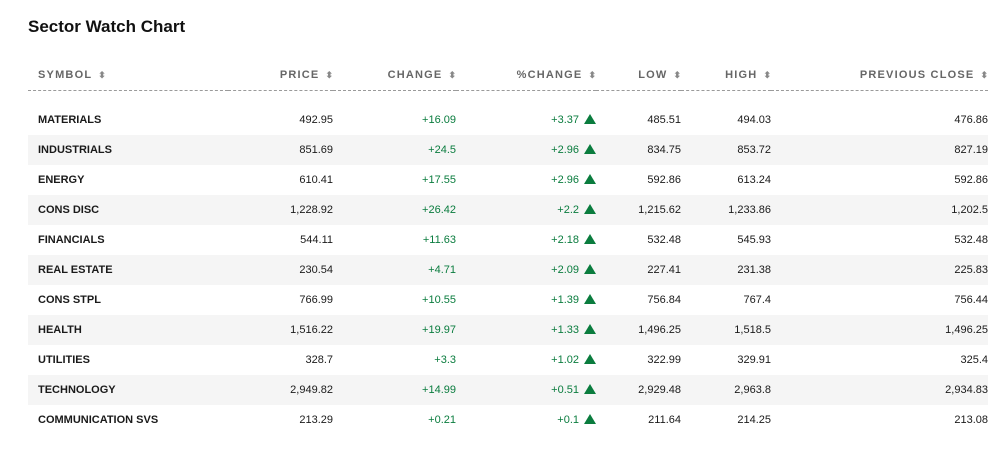 The image size is (1002, 453). What do you see at coordinates (394, 270) in the screenshot?
I see `change-cell: +4.71` at bounding box center [394, 270].